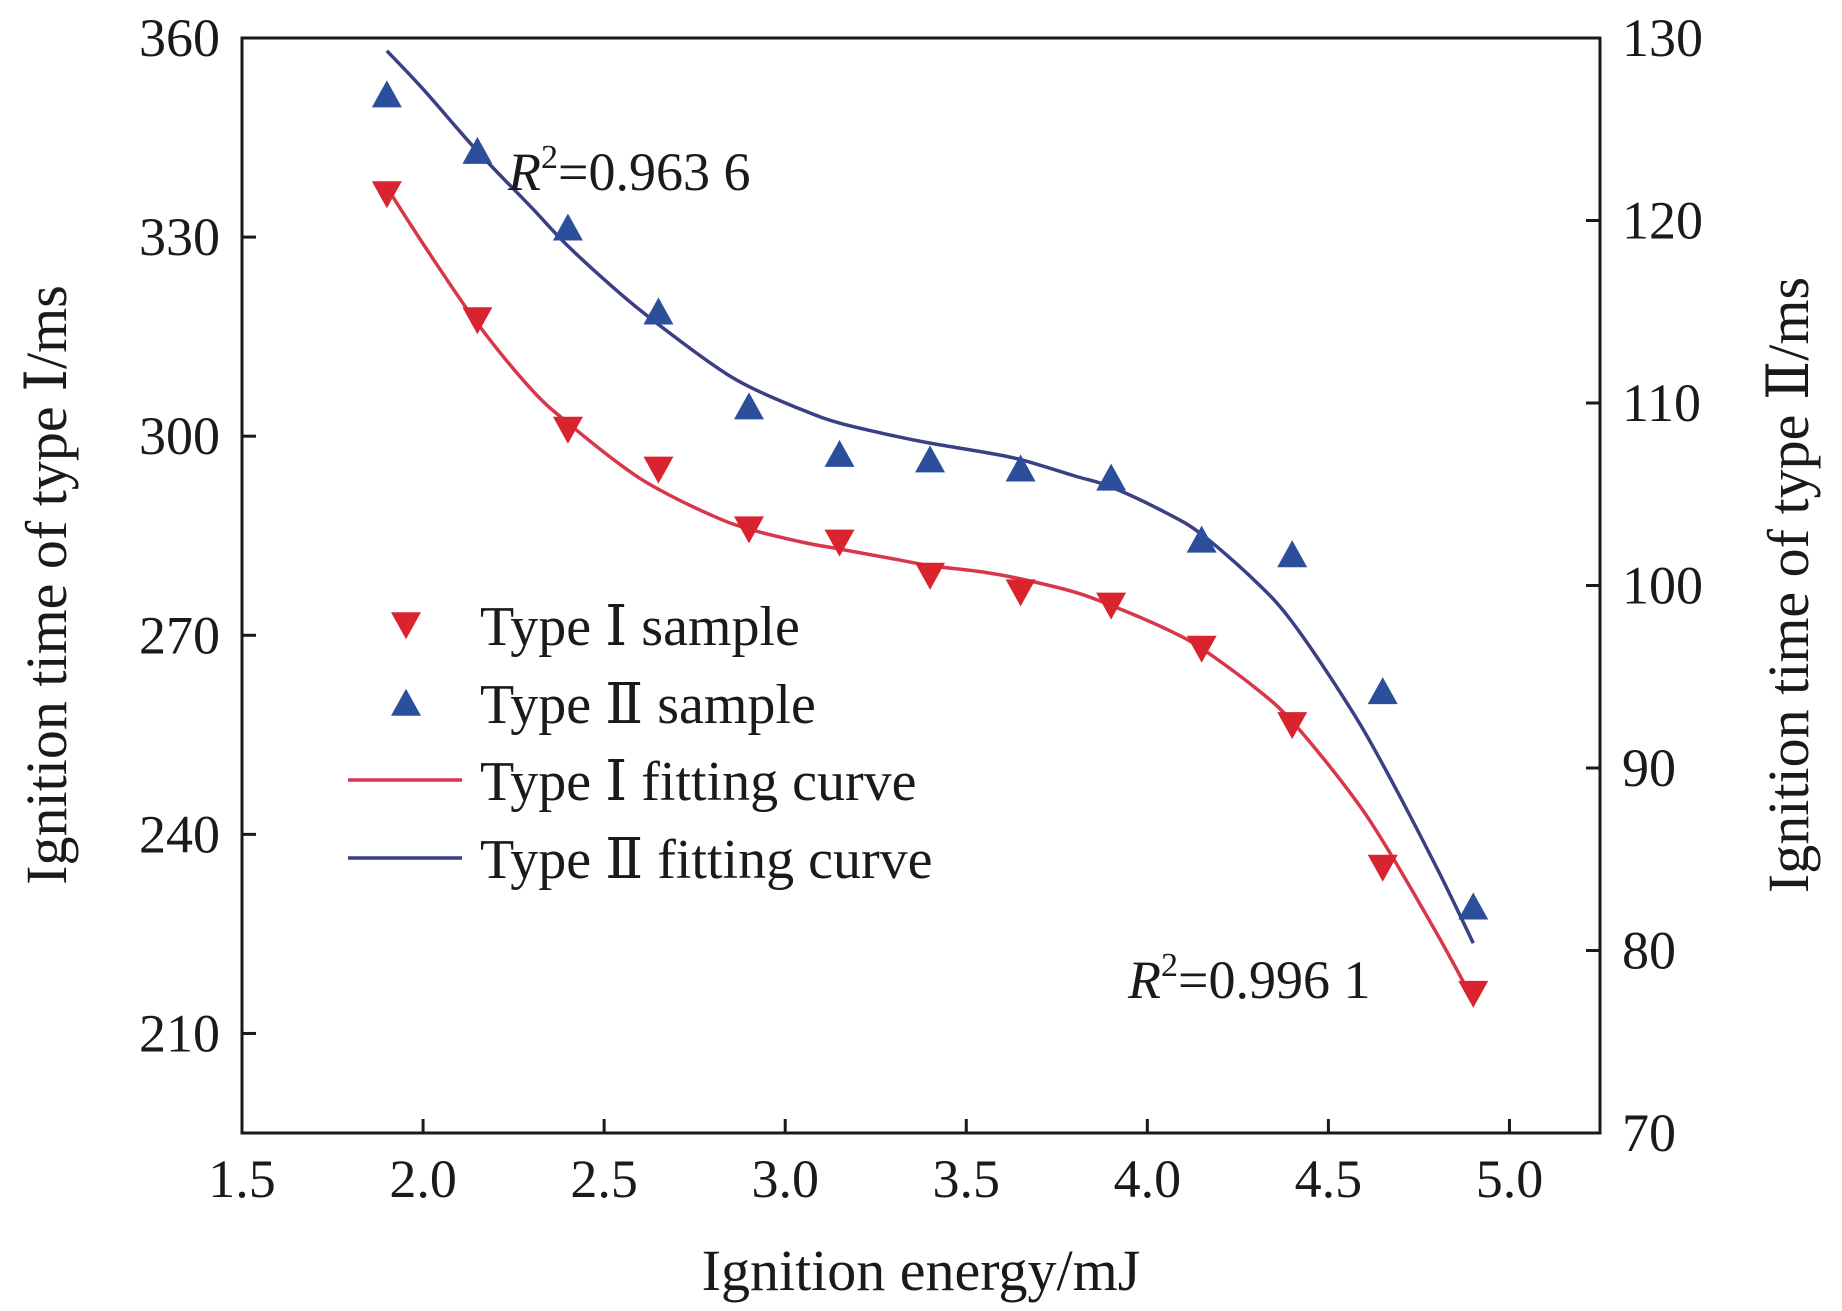 This screenshot has height=1311, width=1842. Describe the element at coordinates (698, 782) in the screenshot. I see `legend-label: Type Ⅰ fitting curve` at that location.